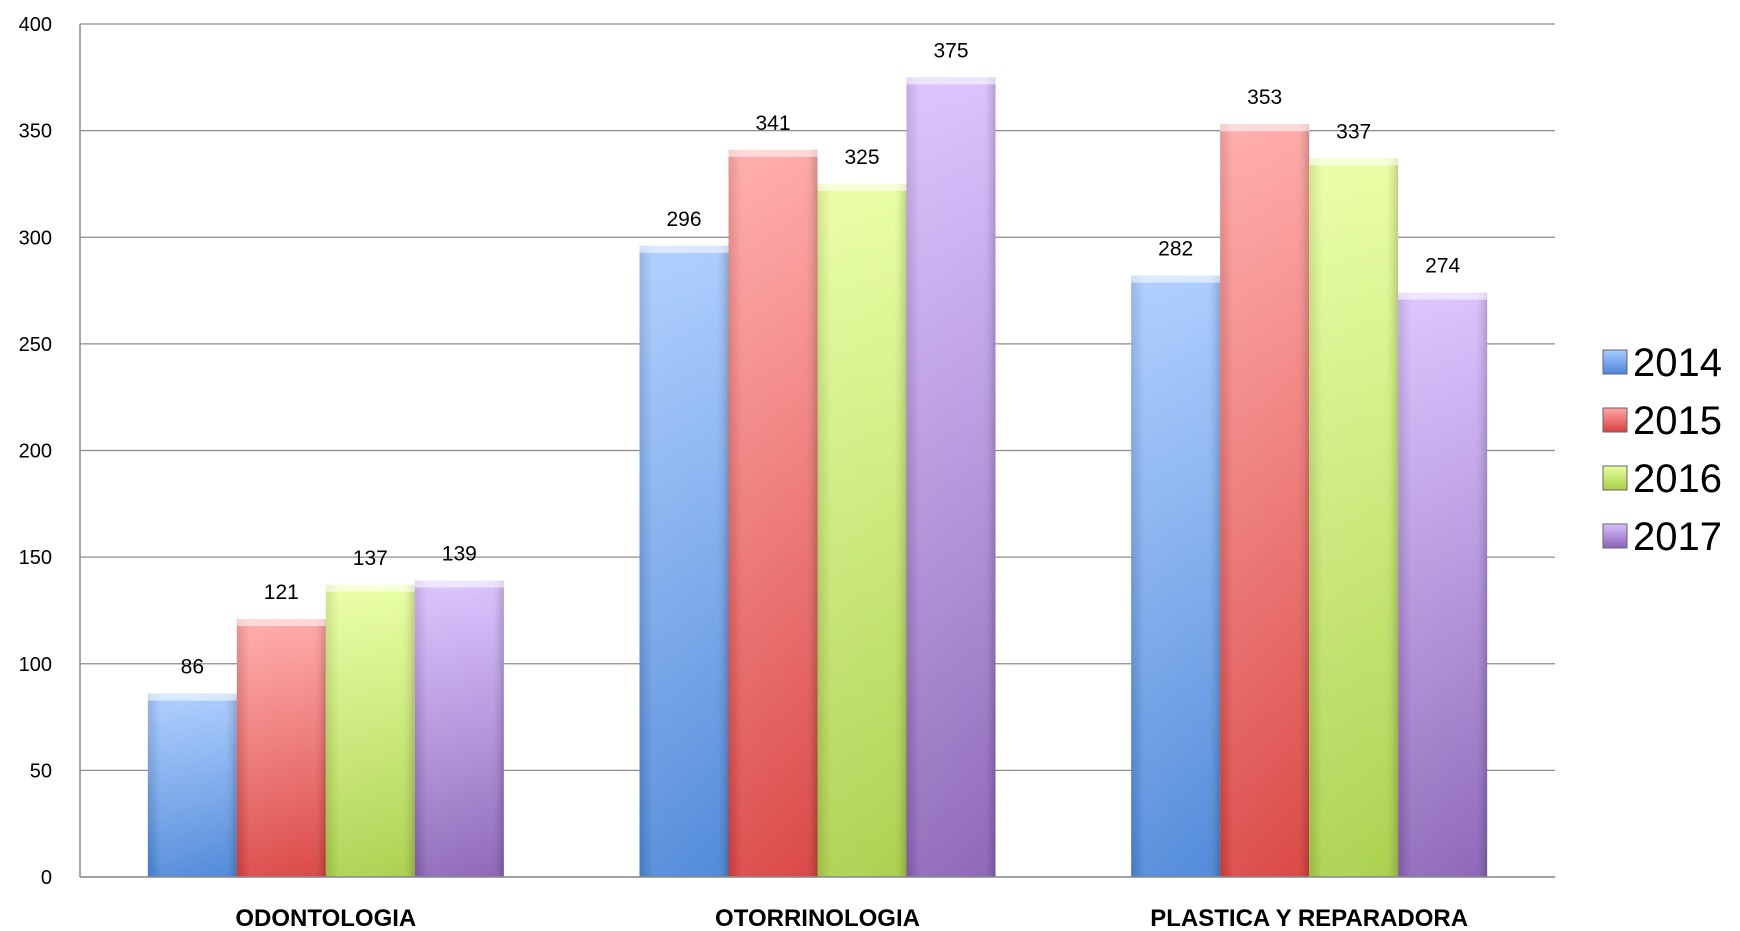 This screenshot has height=931, width=1740. Describe the element at coordinates (35, 132) in the screenshot. I see `y-tick-label: 350` at that location.